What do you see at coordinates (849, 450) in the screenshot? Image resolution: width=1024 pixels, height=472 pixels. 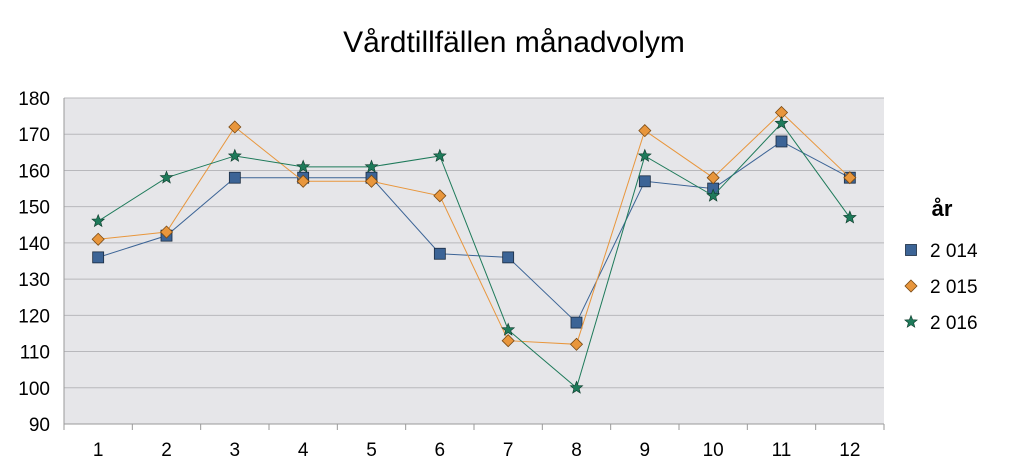 I see `x-tick-label: 12` at bounding box center [849, 450].